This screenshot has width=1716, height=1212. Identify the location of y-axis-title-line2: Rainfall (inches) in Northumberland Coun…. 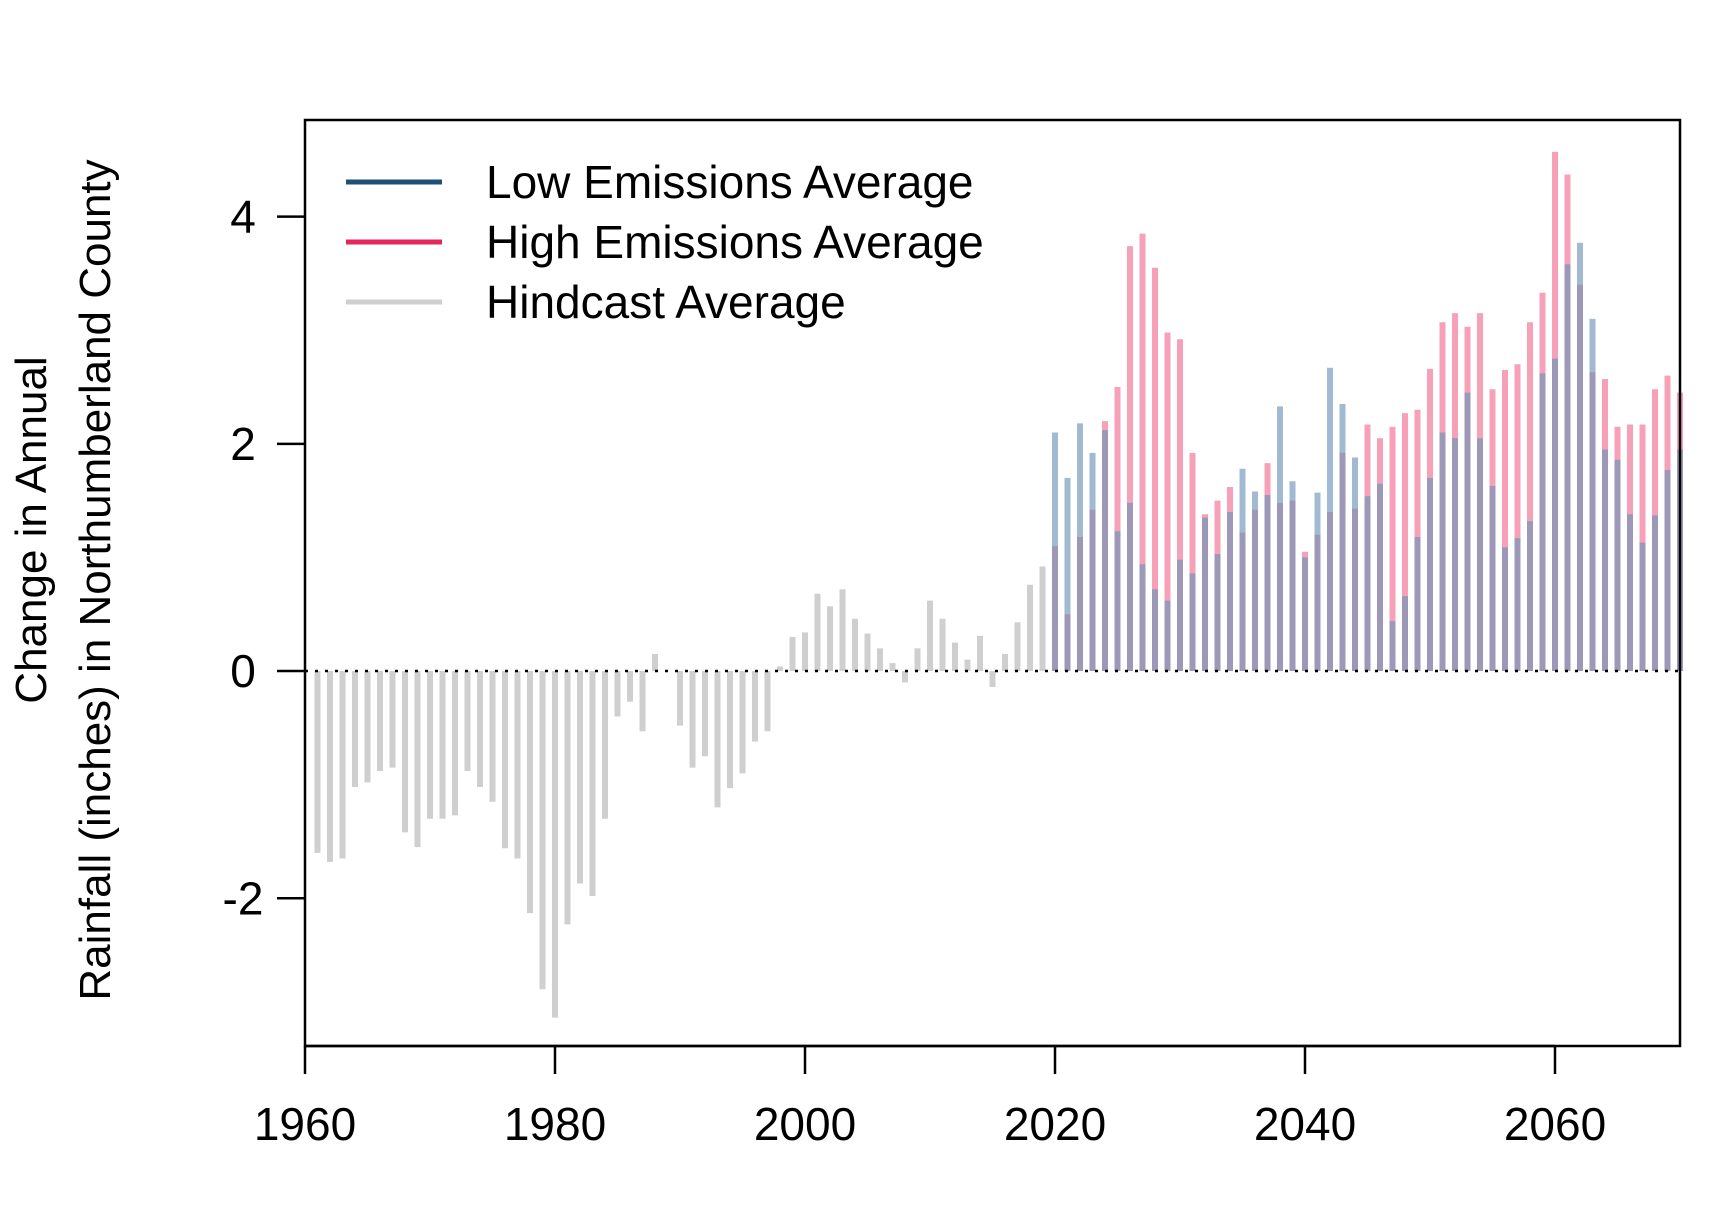
(95, 579).